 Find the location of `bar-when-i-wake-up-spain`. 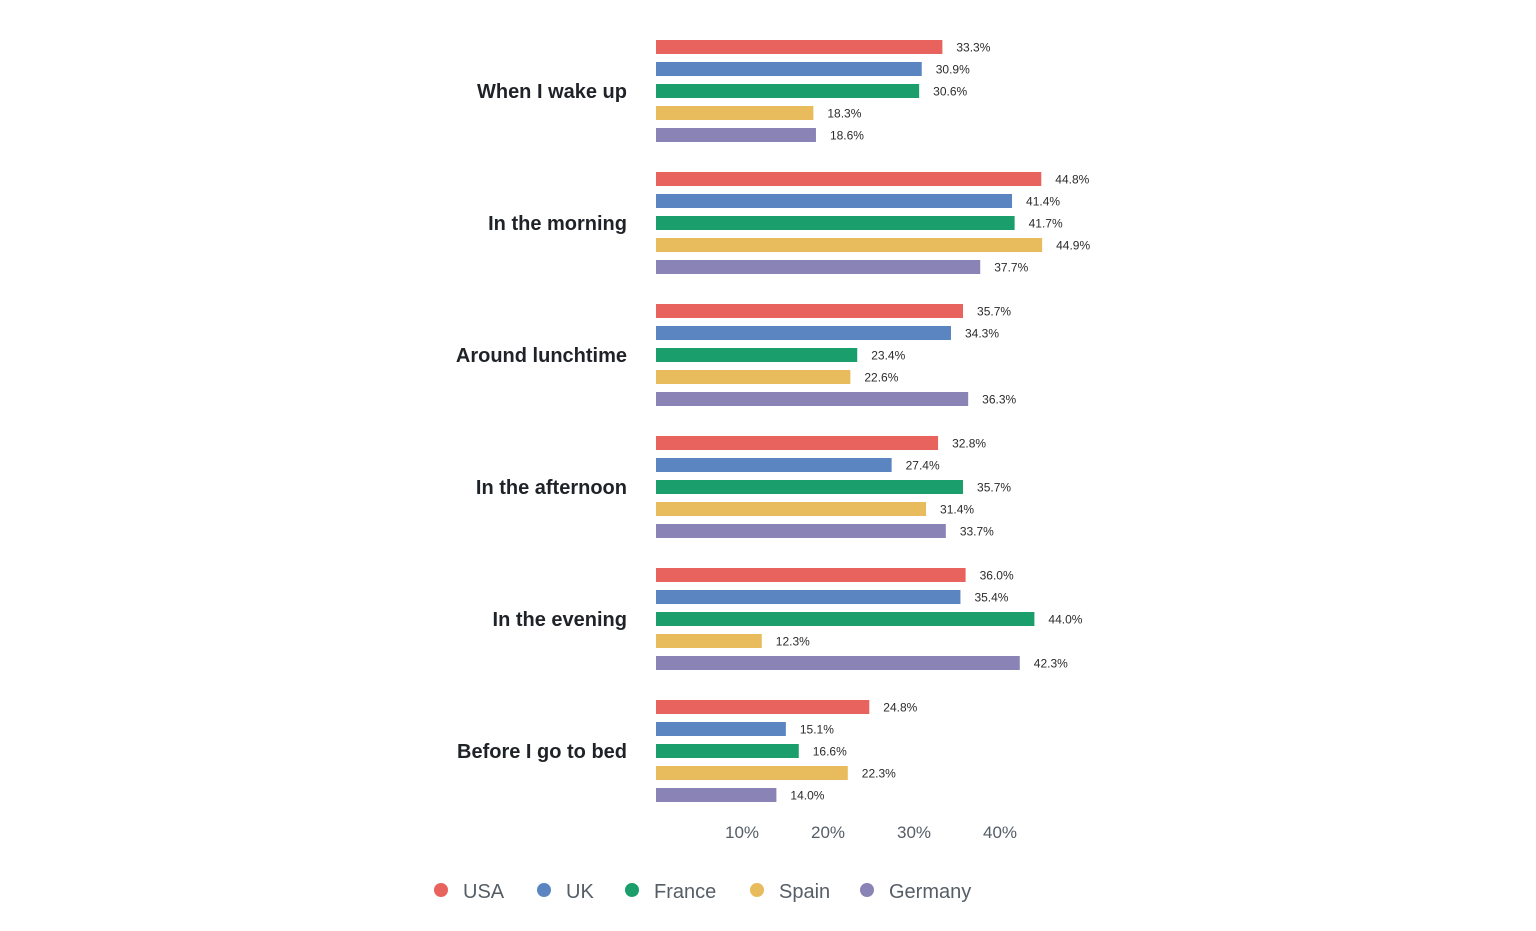

bar-when-i-wake-up-spain is located at coordinates (735, 113).